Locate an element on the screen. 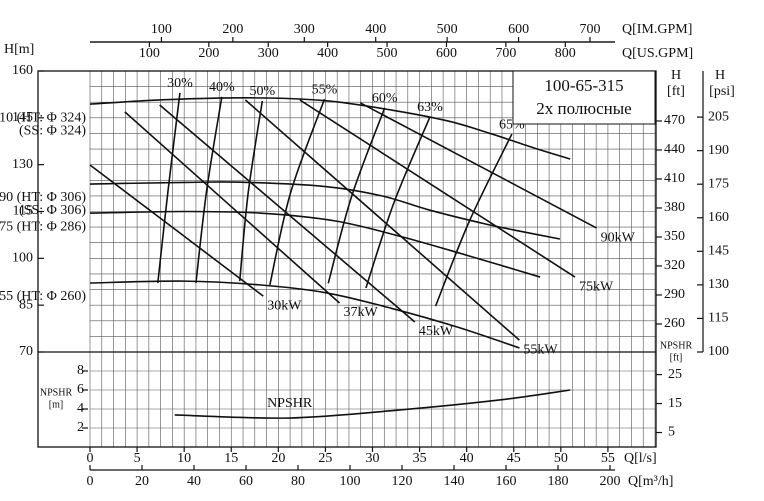 This screenshot has height=501, width=764. x-tick-label: 45 is located at coordinates (514, 458).